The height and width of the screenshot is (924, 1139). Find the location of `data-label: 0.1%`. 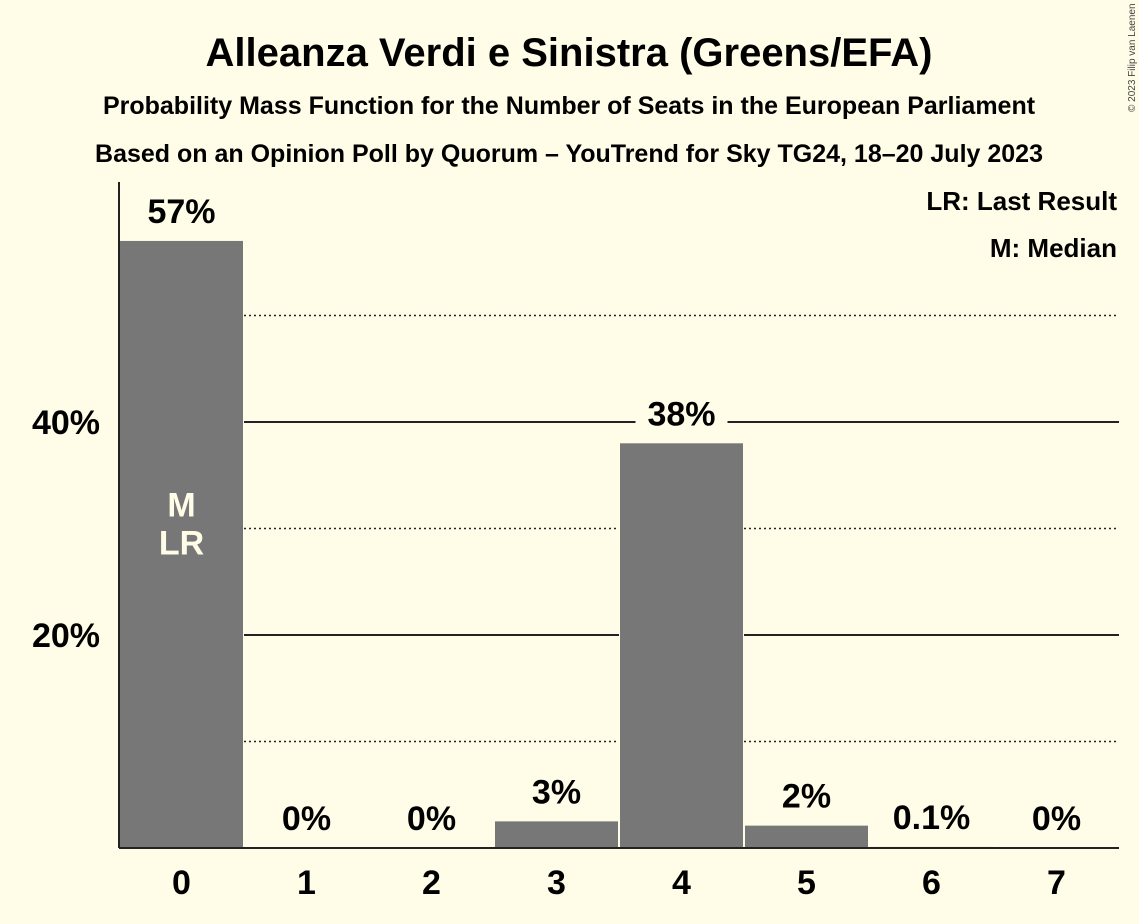

data-label: 0.1% is located at coordinates (932, 818).